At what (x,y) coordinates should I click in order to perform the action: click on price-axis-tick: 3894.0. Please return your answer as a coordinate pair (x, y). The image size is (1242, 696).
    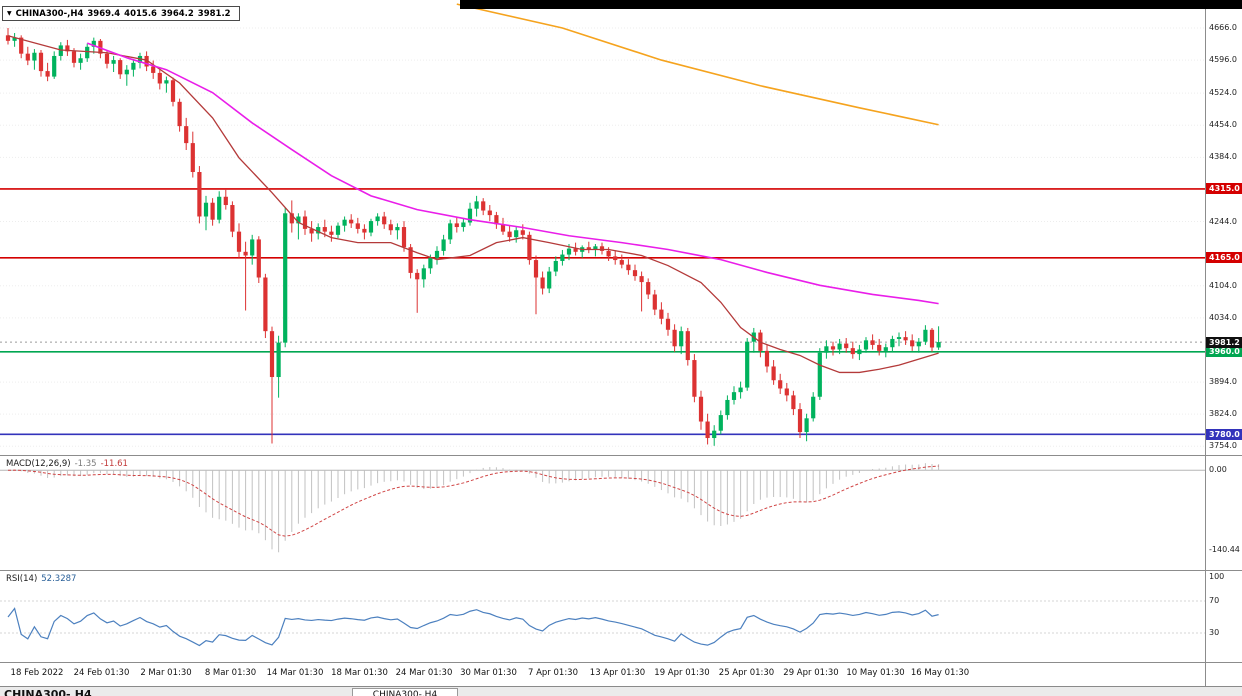
    Looking at the image, I should click on (1223, 382).